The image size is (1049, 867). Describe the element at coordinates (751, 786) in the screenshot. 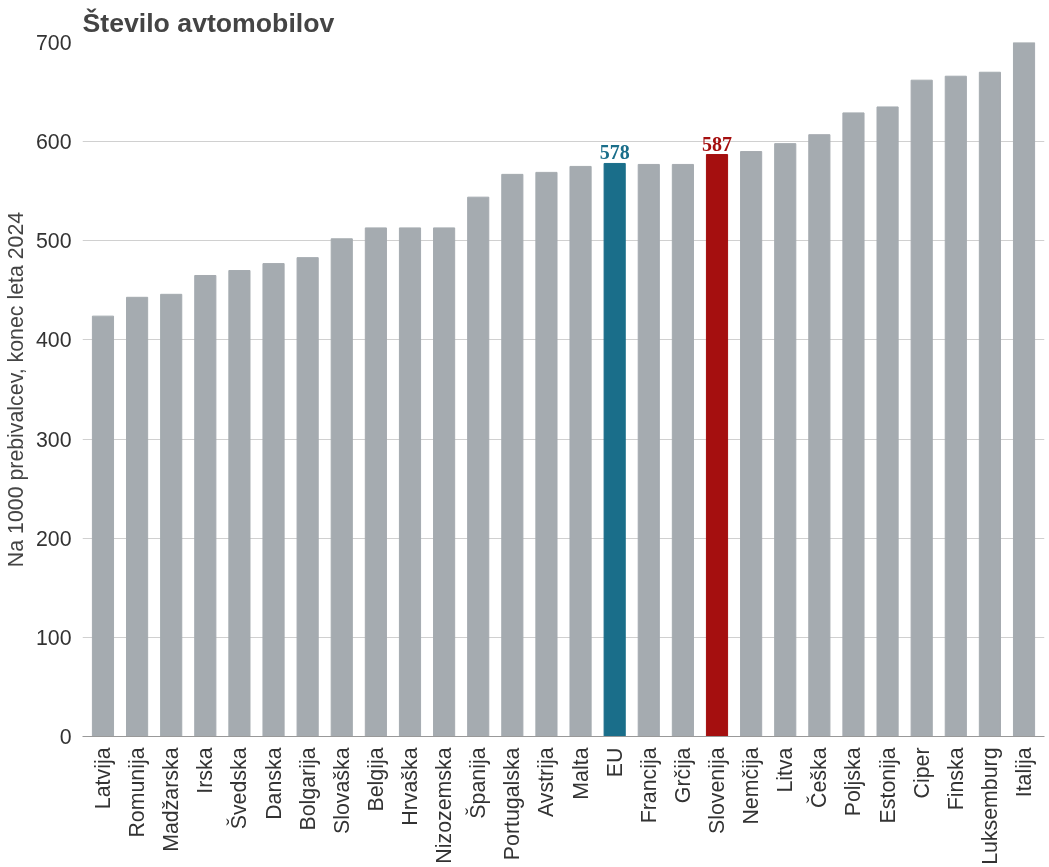

I see `x-tick-label: Nemčija` at that location.